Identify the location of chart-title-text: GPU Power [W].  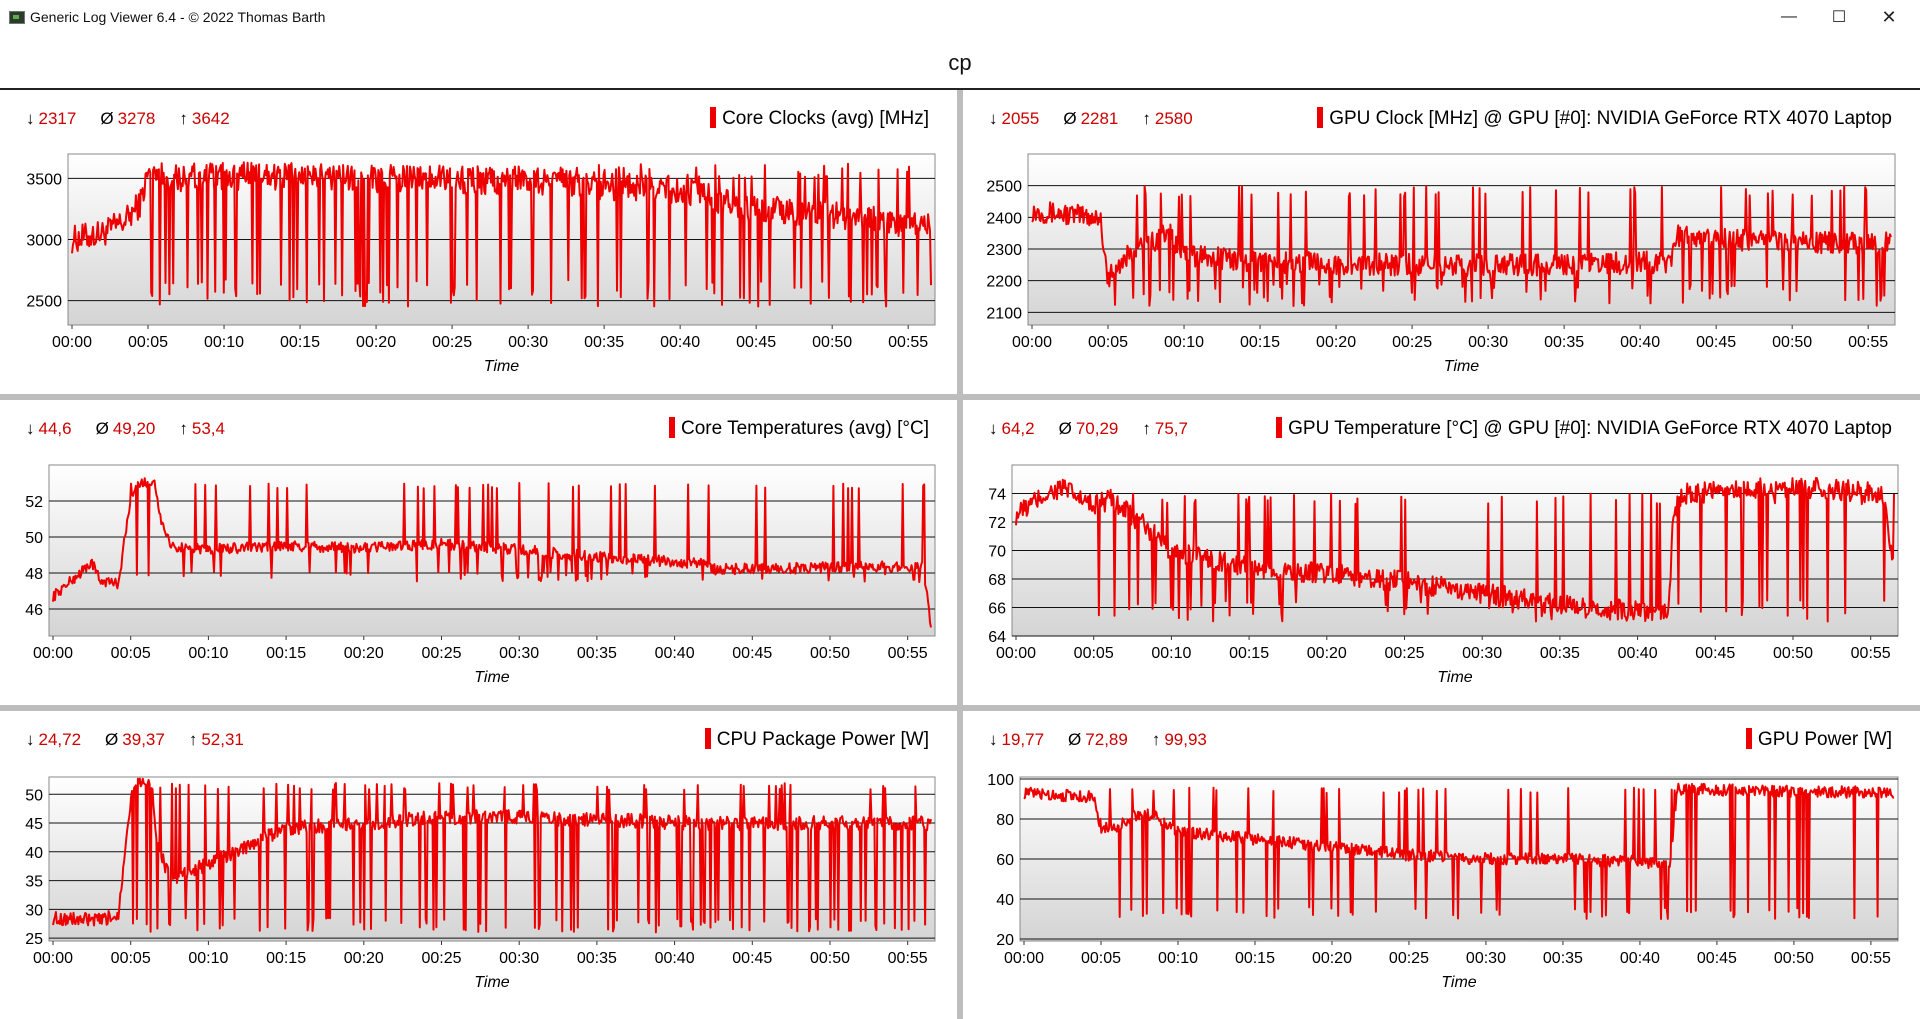
(1824, 739).